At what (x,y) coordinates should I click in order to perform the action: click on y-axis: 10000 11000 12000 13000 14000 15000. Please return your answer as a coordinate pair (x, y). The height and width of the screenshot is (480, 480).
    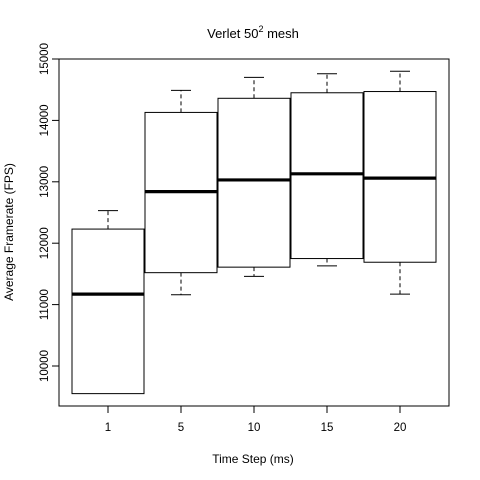
    Looking at the image, I should click on (49, 212).